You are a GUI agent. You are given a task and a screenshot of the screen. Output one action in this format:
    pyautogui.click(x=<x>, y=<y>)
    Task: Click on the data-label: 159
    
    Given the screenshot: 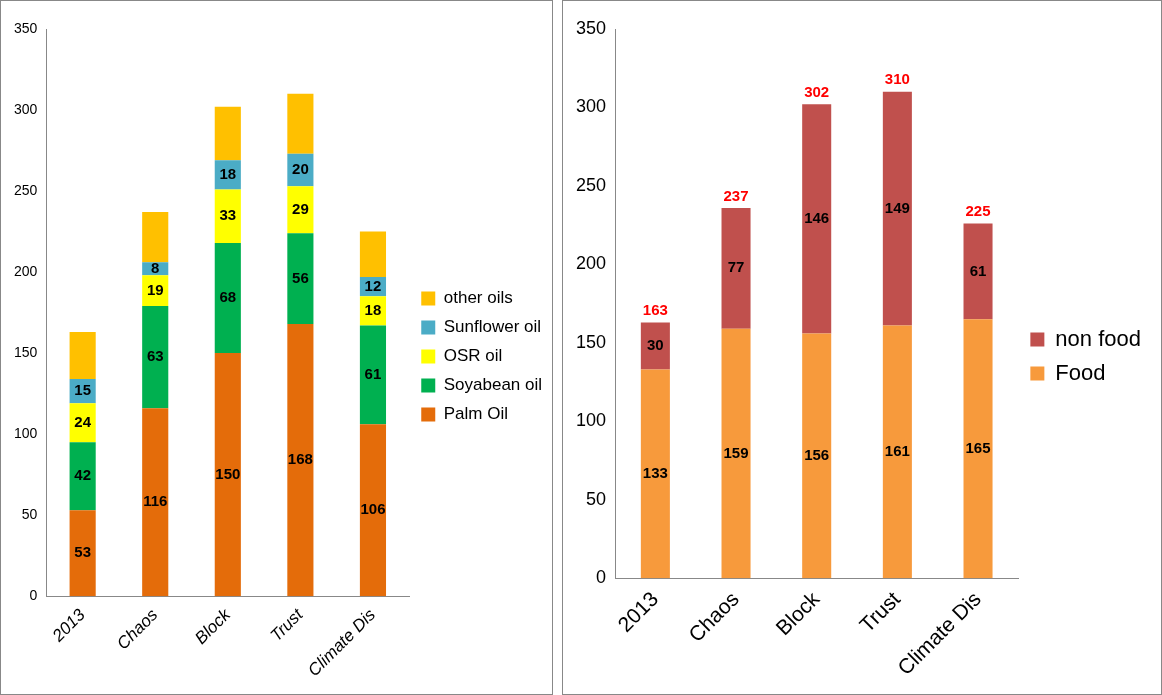 What is the action you would take?
    pyautogui.click(x=736, y=452)
    